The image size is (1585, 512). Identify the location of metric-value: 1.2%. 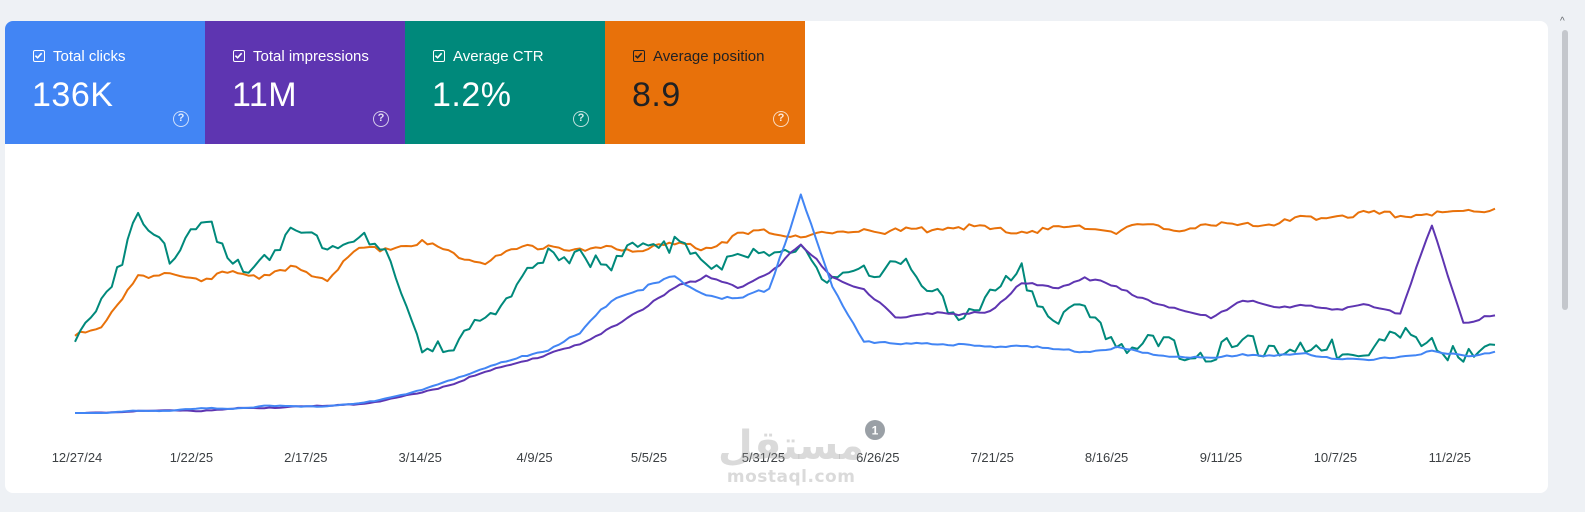
(472, 95).